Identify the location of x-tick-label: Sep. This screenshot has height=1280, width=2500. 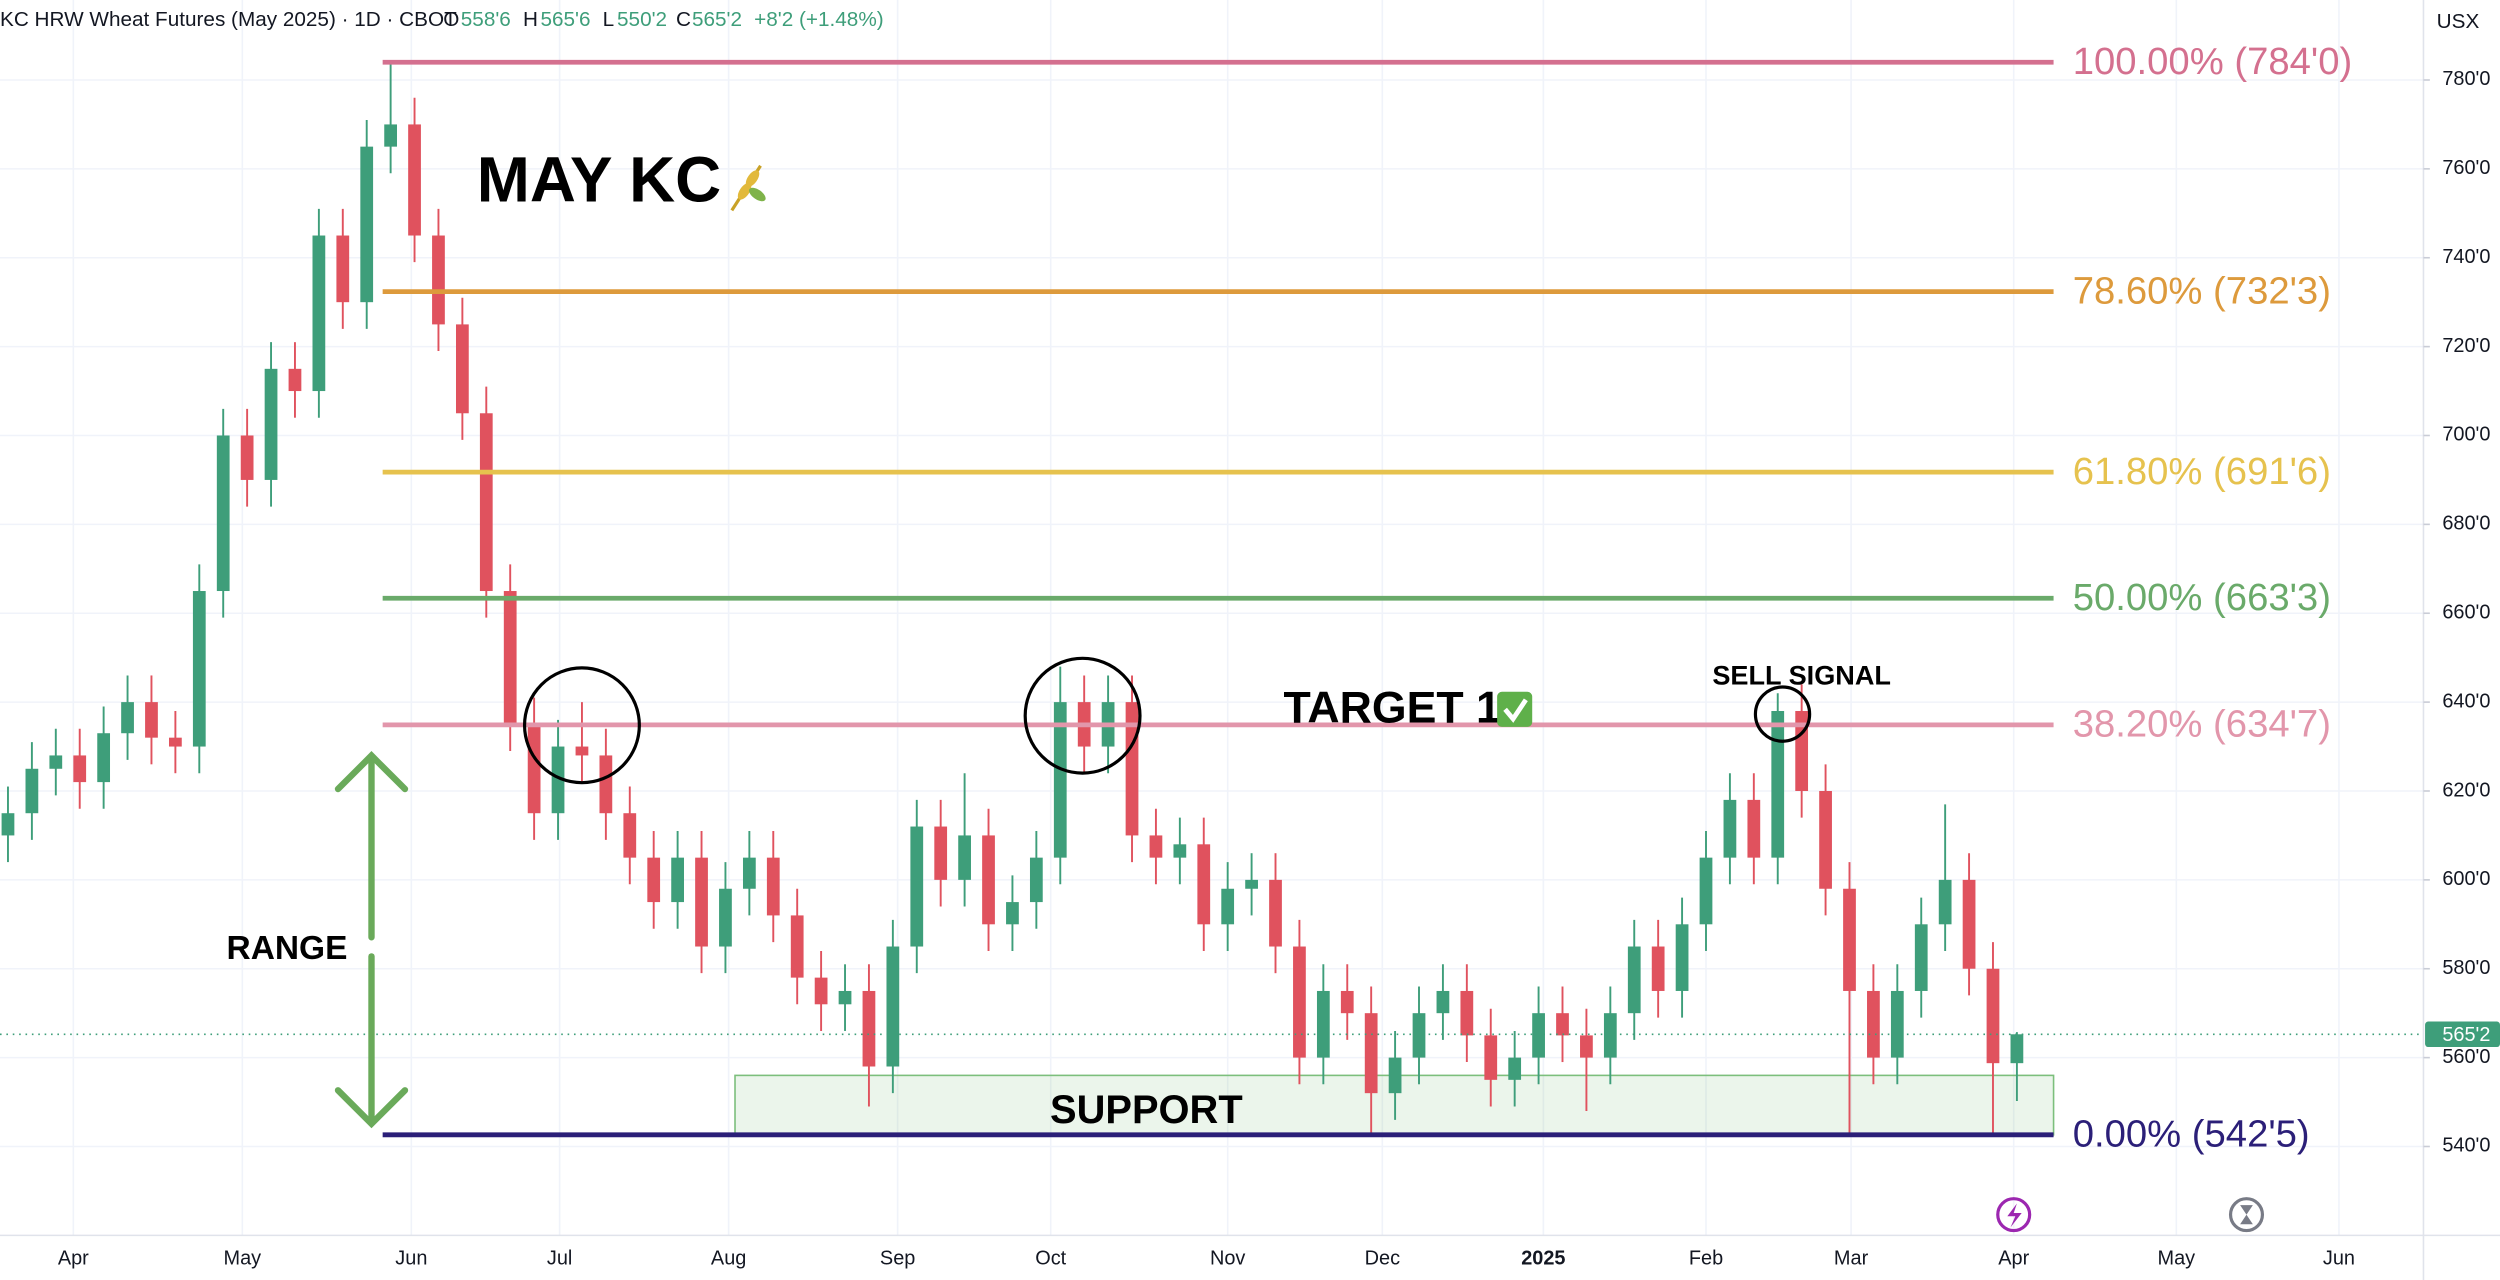
(897, 1259).